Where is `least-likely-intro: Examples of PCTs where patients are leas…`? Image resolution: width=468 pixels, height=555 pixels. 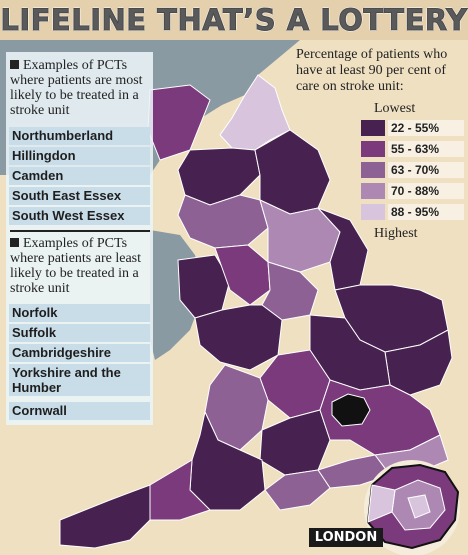
least-likely-intro: Examples of PCTs where patients are leas… is located at coordinates (75, 266).